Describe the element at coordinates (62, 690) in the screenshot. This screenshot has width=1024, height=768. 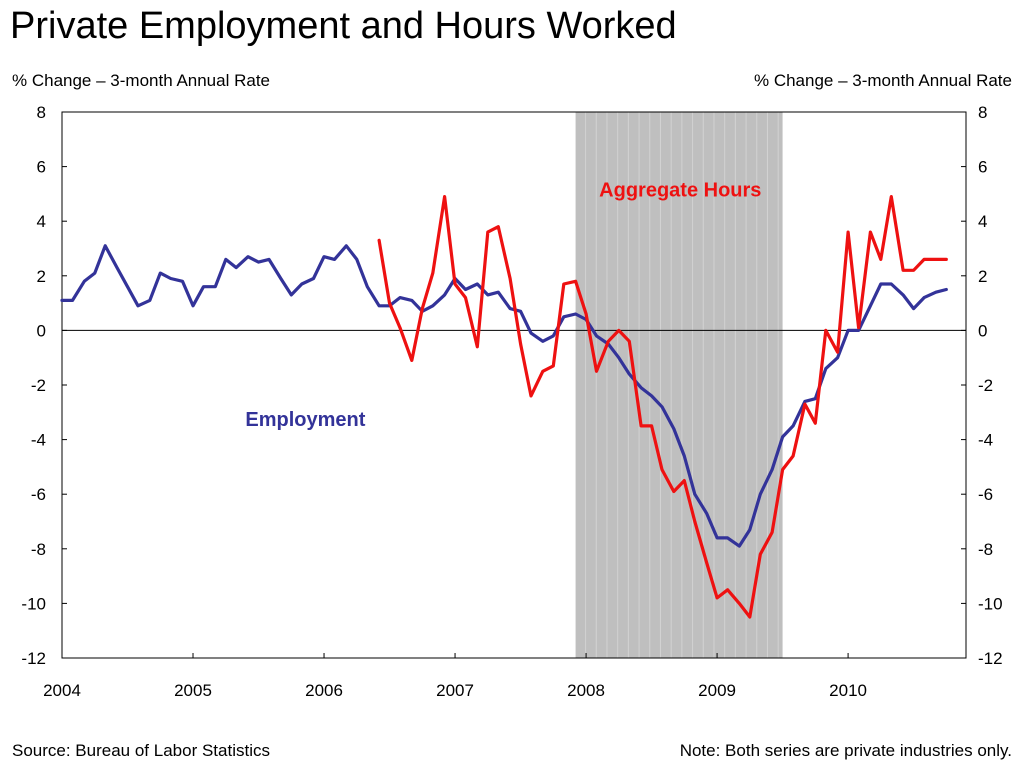
I see `x-tick-label: 2004` at that location.